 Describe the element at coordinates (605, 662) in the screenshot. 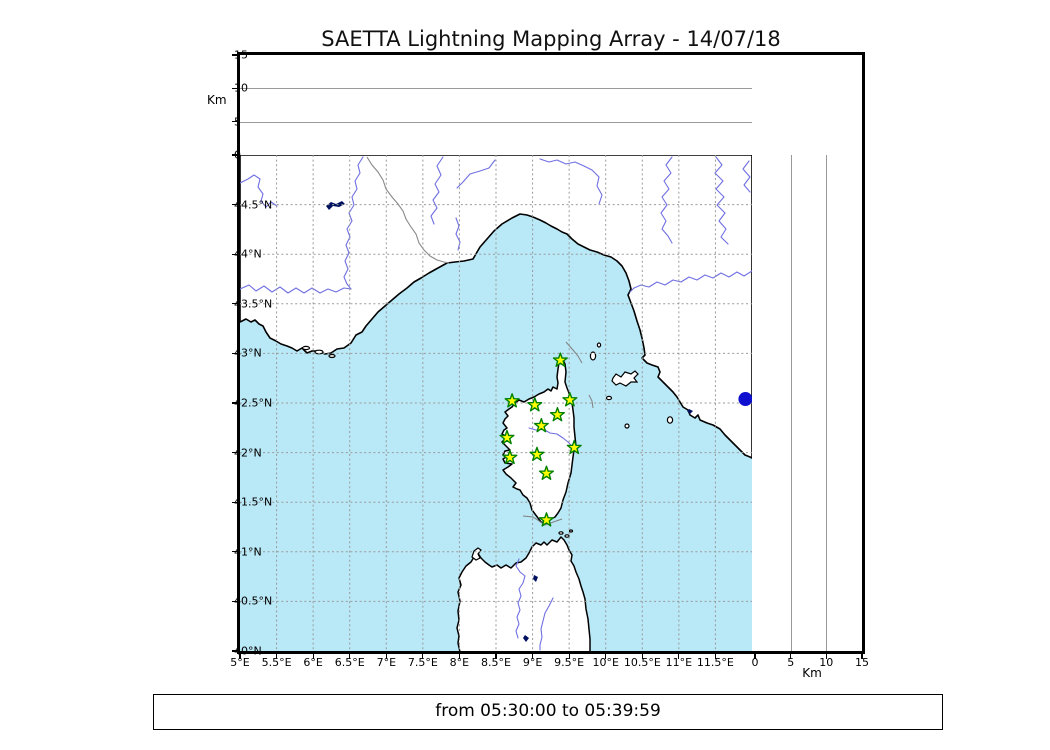

I see `longitude-tick-label: 10°E` at that location.